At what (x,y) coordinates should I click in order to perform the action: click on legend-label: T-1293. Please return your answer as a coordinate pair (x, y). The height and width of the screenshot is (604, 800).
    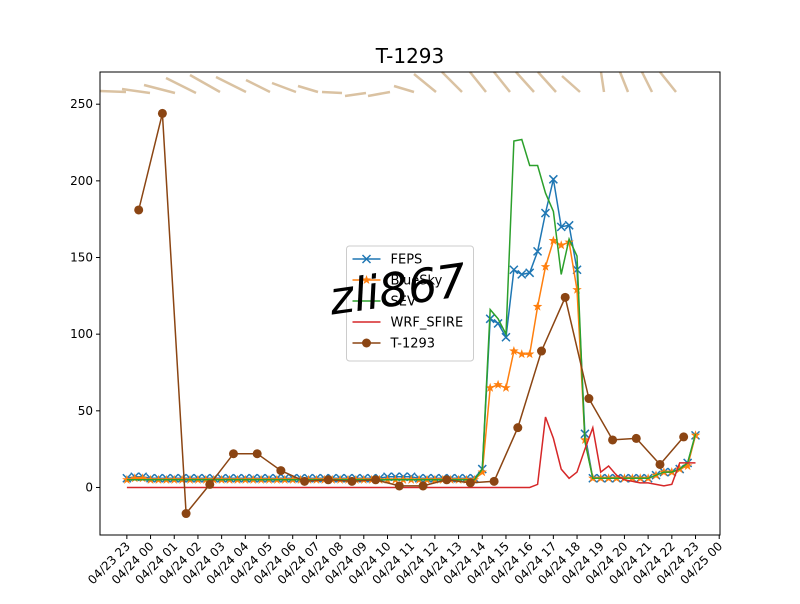
    Looking at the image, I should click on (413, 344).